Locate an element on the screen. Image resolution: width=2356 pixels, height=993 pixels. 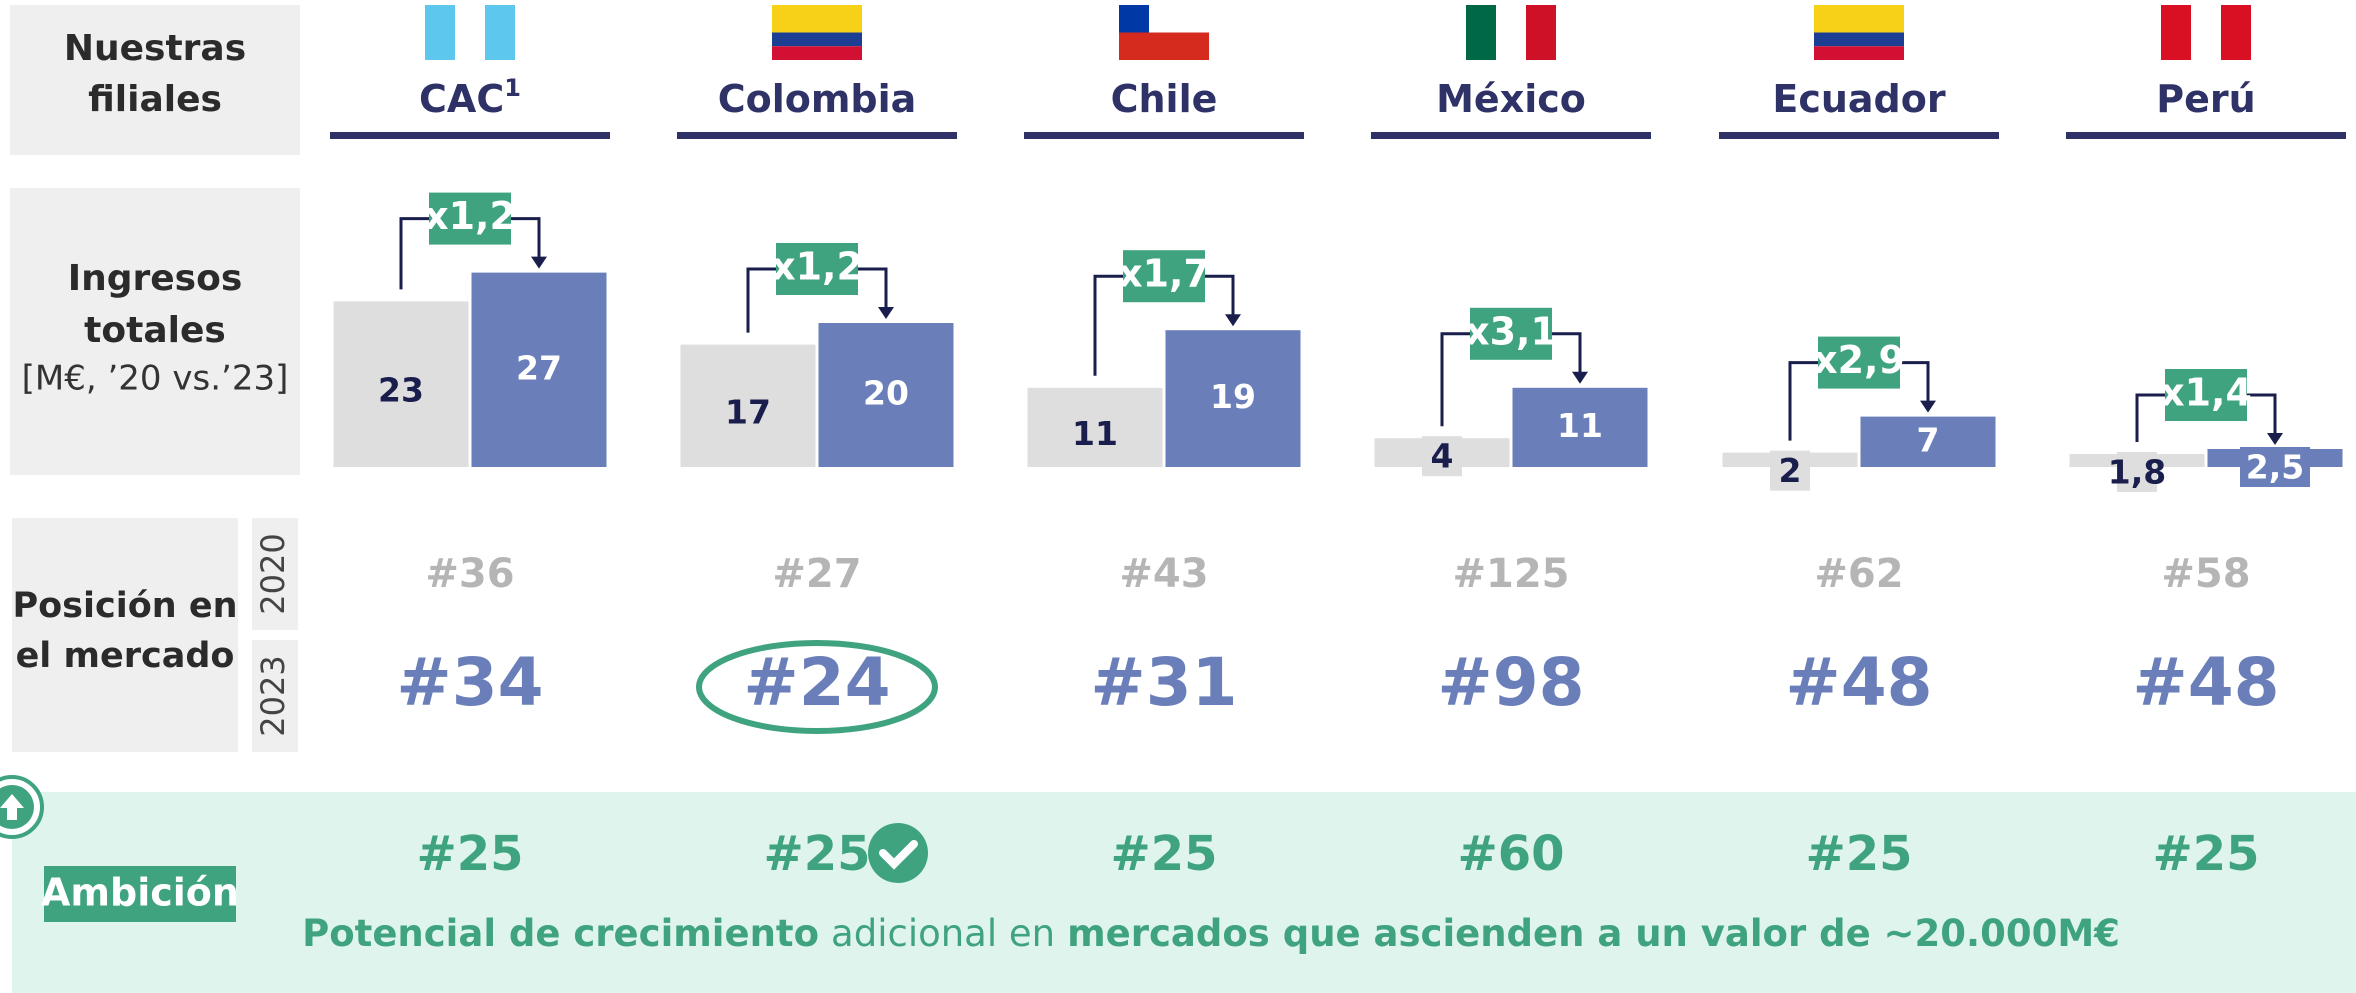
rank-2023: #24 is located at coordinates (816, 682).